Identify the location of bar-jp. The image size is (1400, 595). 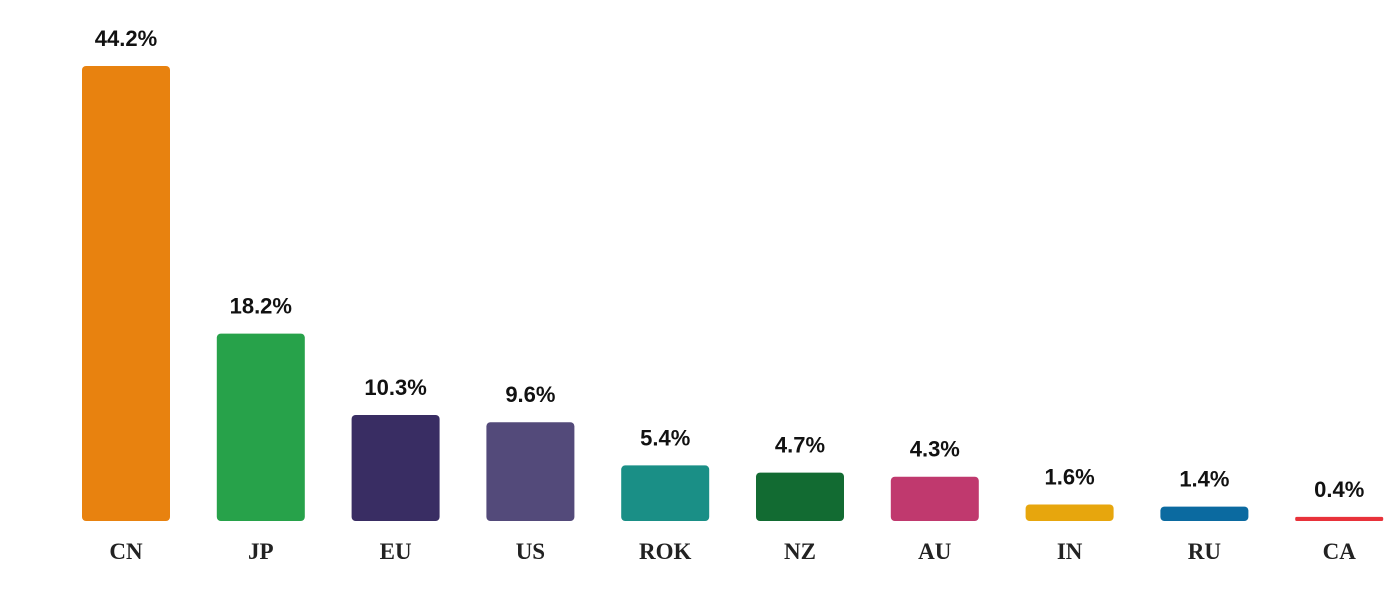
(260, 427).